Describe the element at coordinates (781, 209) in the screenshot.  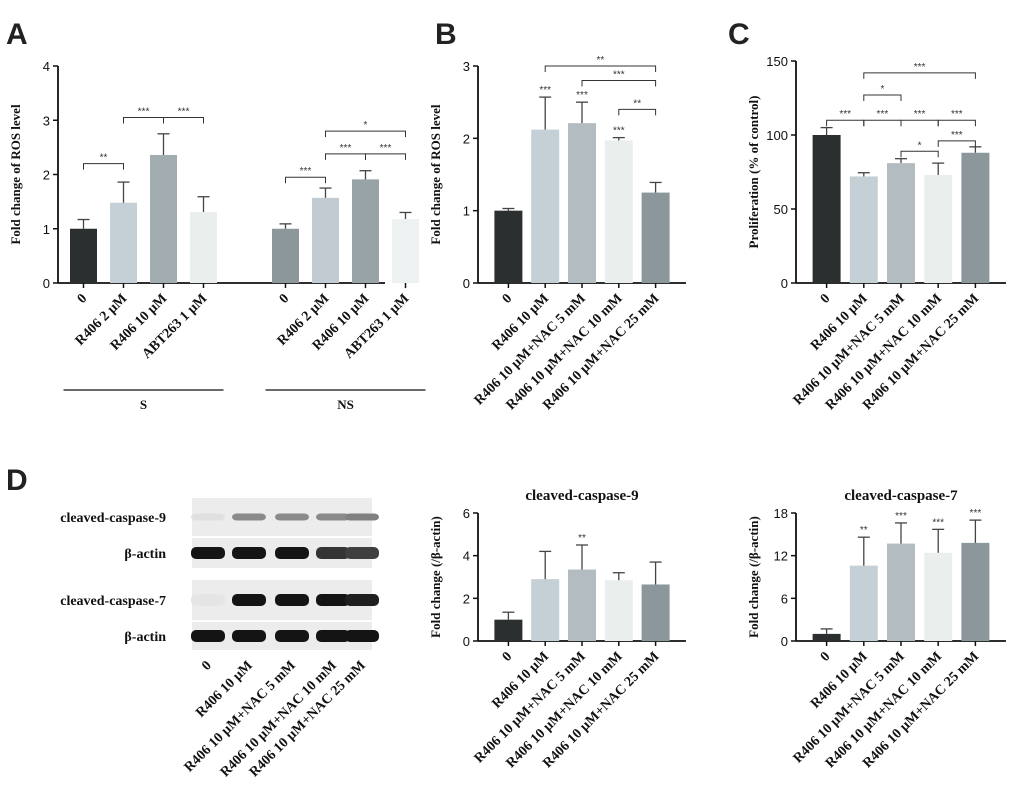
I see `y-tick-label: 50` at that location.